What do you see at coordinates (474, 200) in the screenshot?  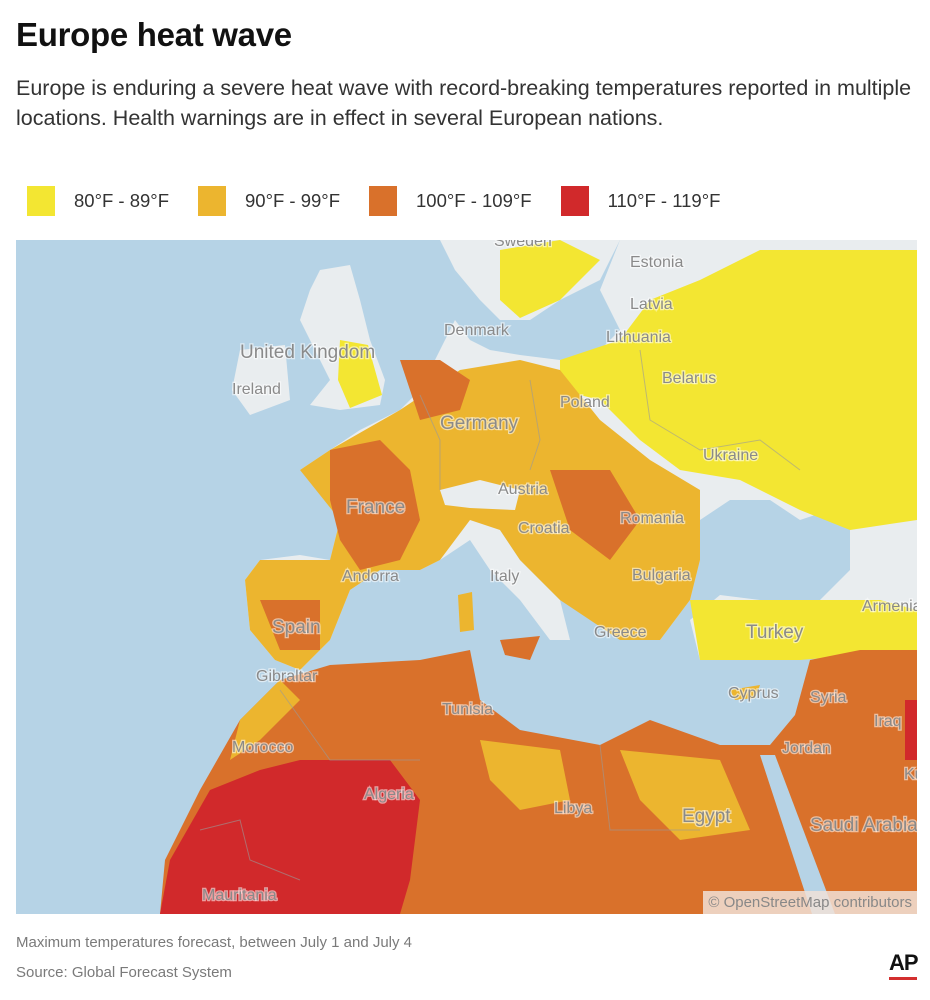 I see `legend-label: 100°F - 109°F` at bounding box center [474, 200].